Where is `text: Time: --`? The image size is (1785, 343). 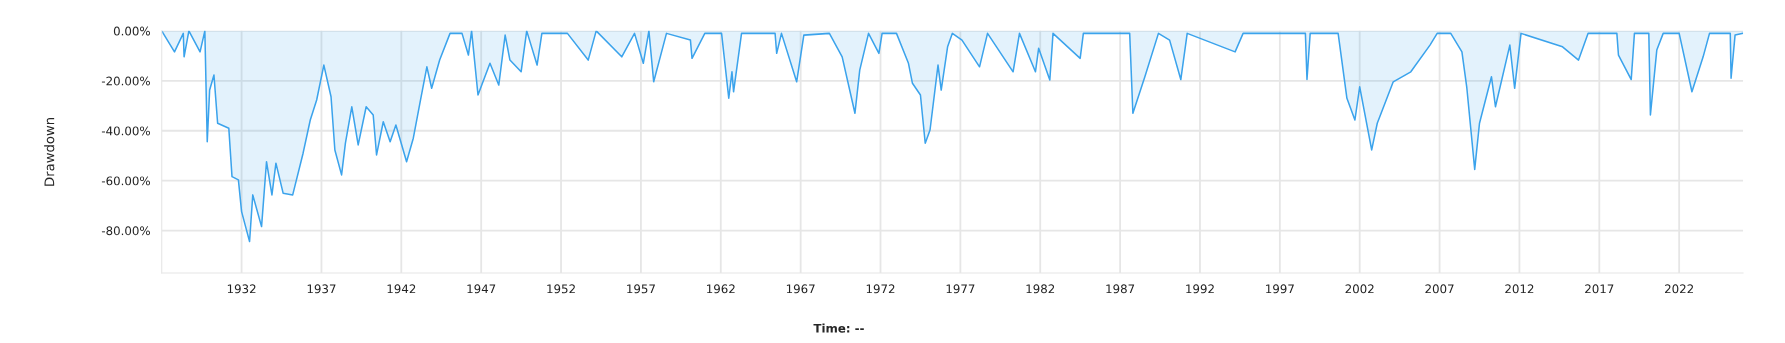 text: Time: -- is located at coordinates (838, 328).